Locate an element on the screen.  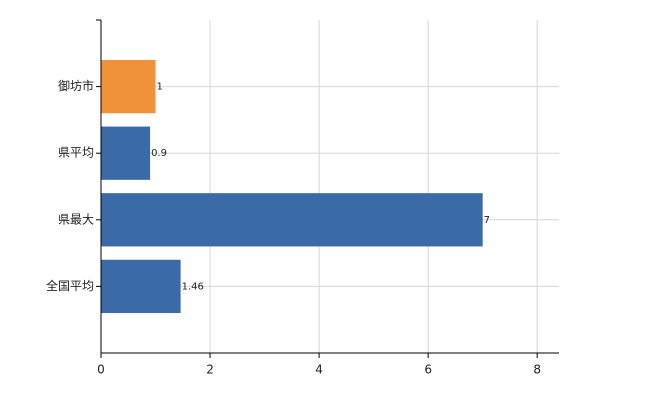
y-tick-label: 県平均 is located at coordinates (76, 153).